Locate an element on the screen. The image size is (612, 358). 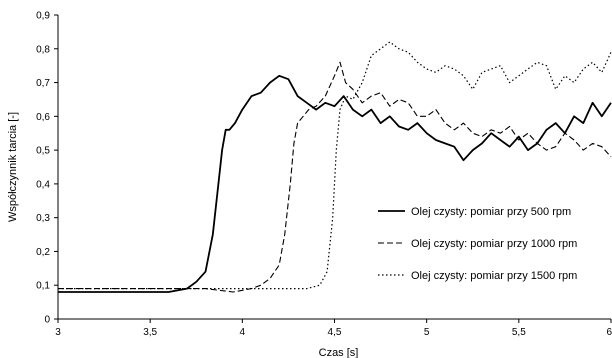
y-tick-label: 0 is located at coordinates (47, 320).